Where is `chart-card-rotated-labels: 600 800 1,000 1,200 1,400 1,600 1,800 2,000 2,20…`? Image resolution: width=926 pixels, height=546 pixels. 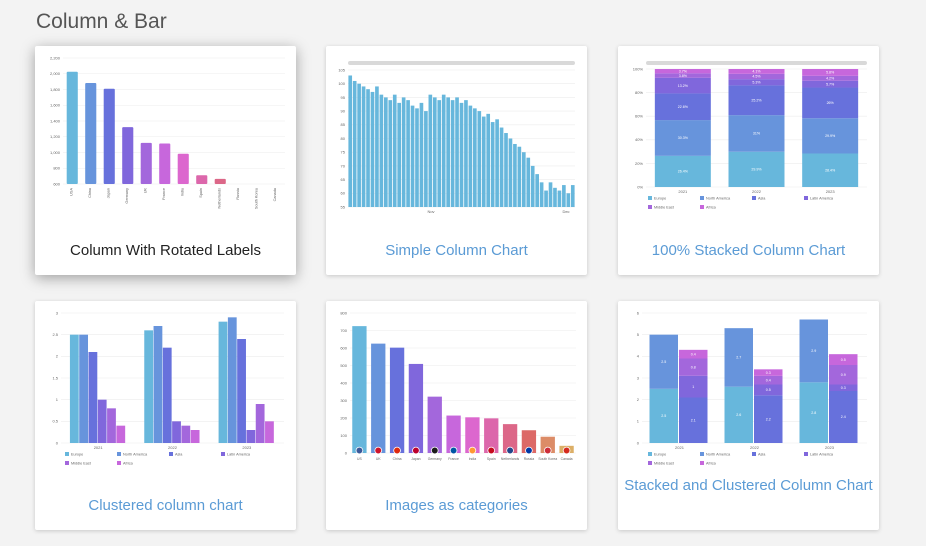
chart-card-rotated-labels: 600 800 1,000 1,200 1,400 1,600 1,800 2,000 2,20… is located at coordinates (165, 160).